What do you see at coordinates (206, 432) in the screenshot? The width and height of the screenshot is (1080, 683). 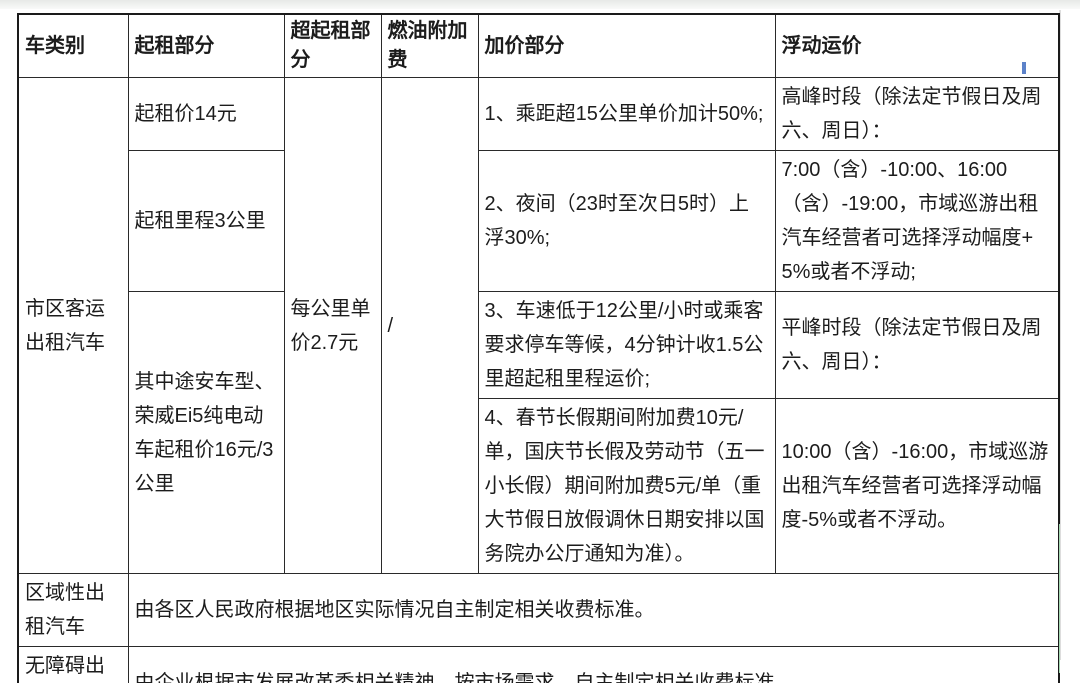 I see `cell-ev-base-price: 其中途安车型、荣威Ei5纯电动车起租价16元/3公里` at bounding box center [206, 432].